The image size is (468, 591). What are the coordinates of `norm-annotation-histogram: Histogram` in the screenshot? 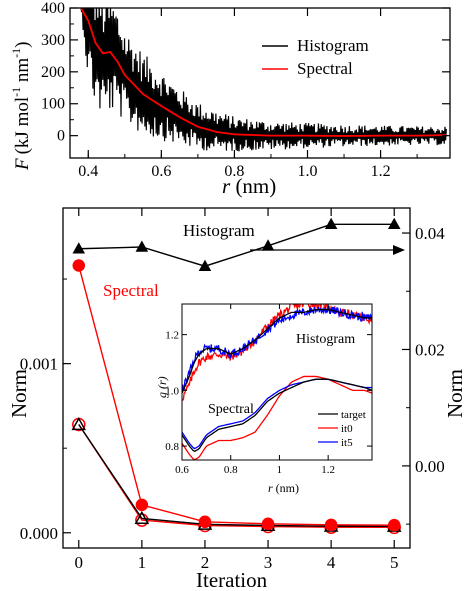 It's located at (219, 230).